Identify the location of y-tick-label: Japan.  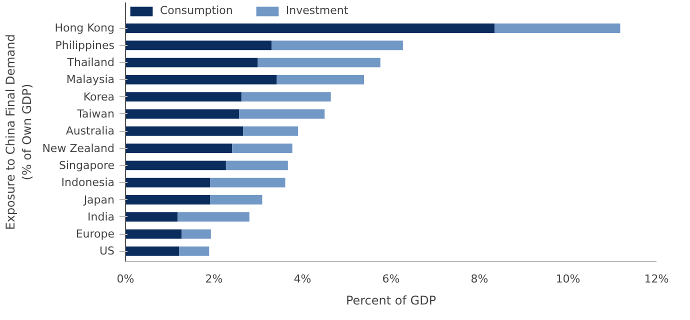
(98, 199).